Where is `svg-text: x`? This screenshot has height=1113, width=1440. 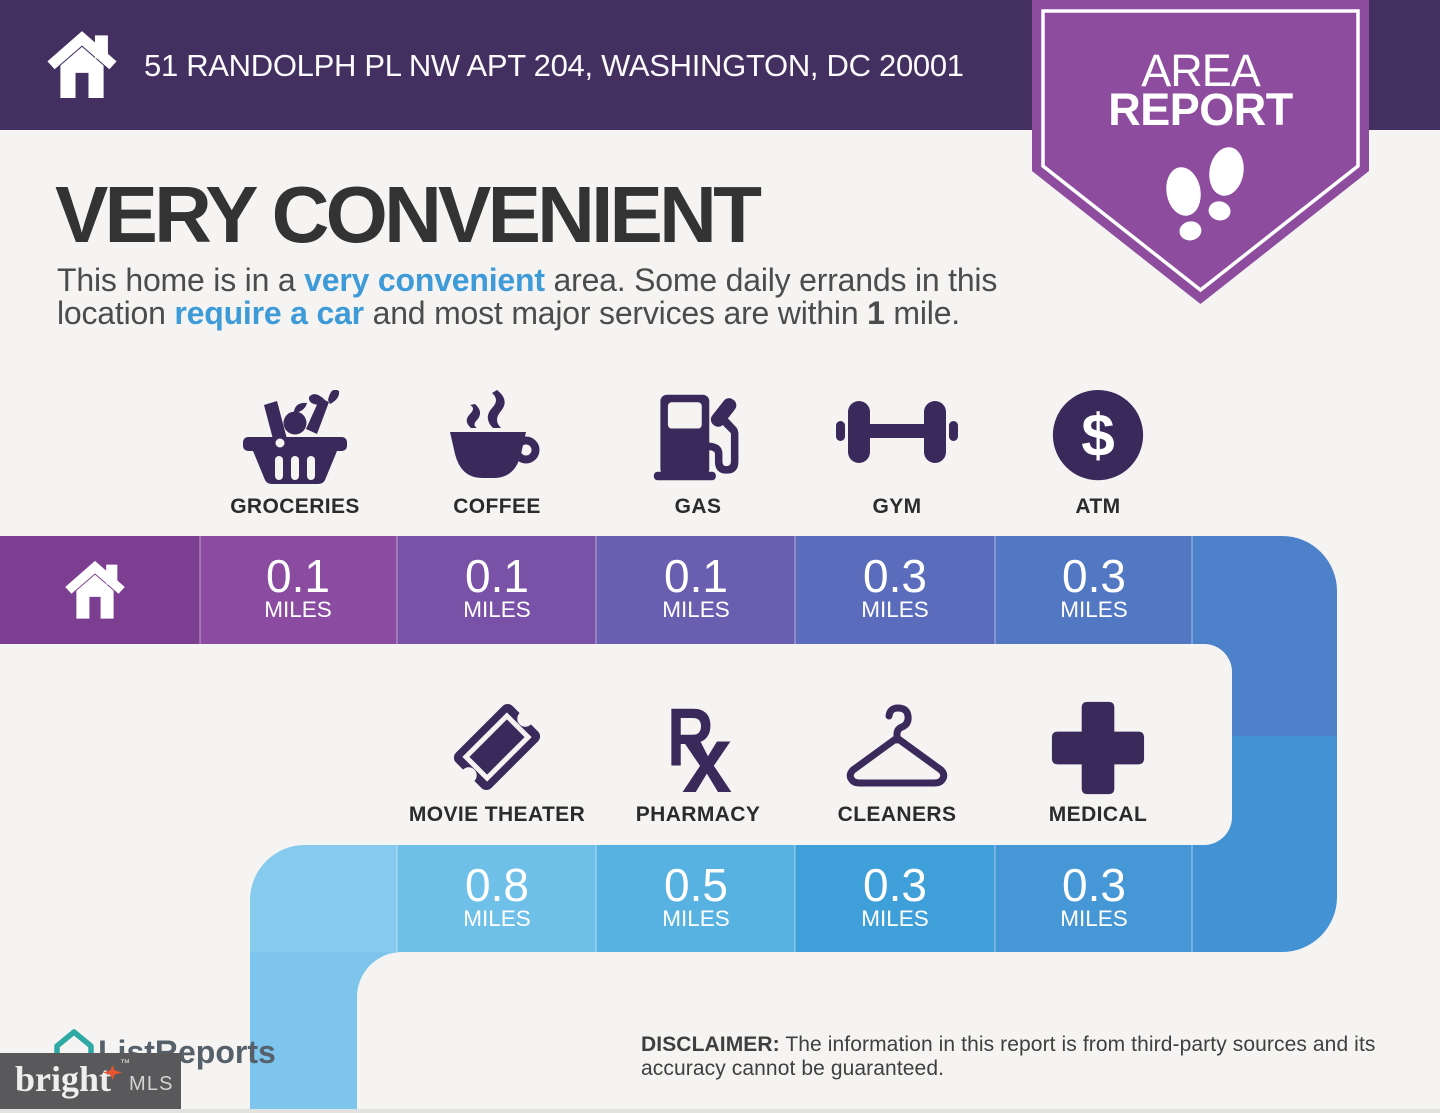 svg-text: x is located at coordinates (707, 751).